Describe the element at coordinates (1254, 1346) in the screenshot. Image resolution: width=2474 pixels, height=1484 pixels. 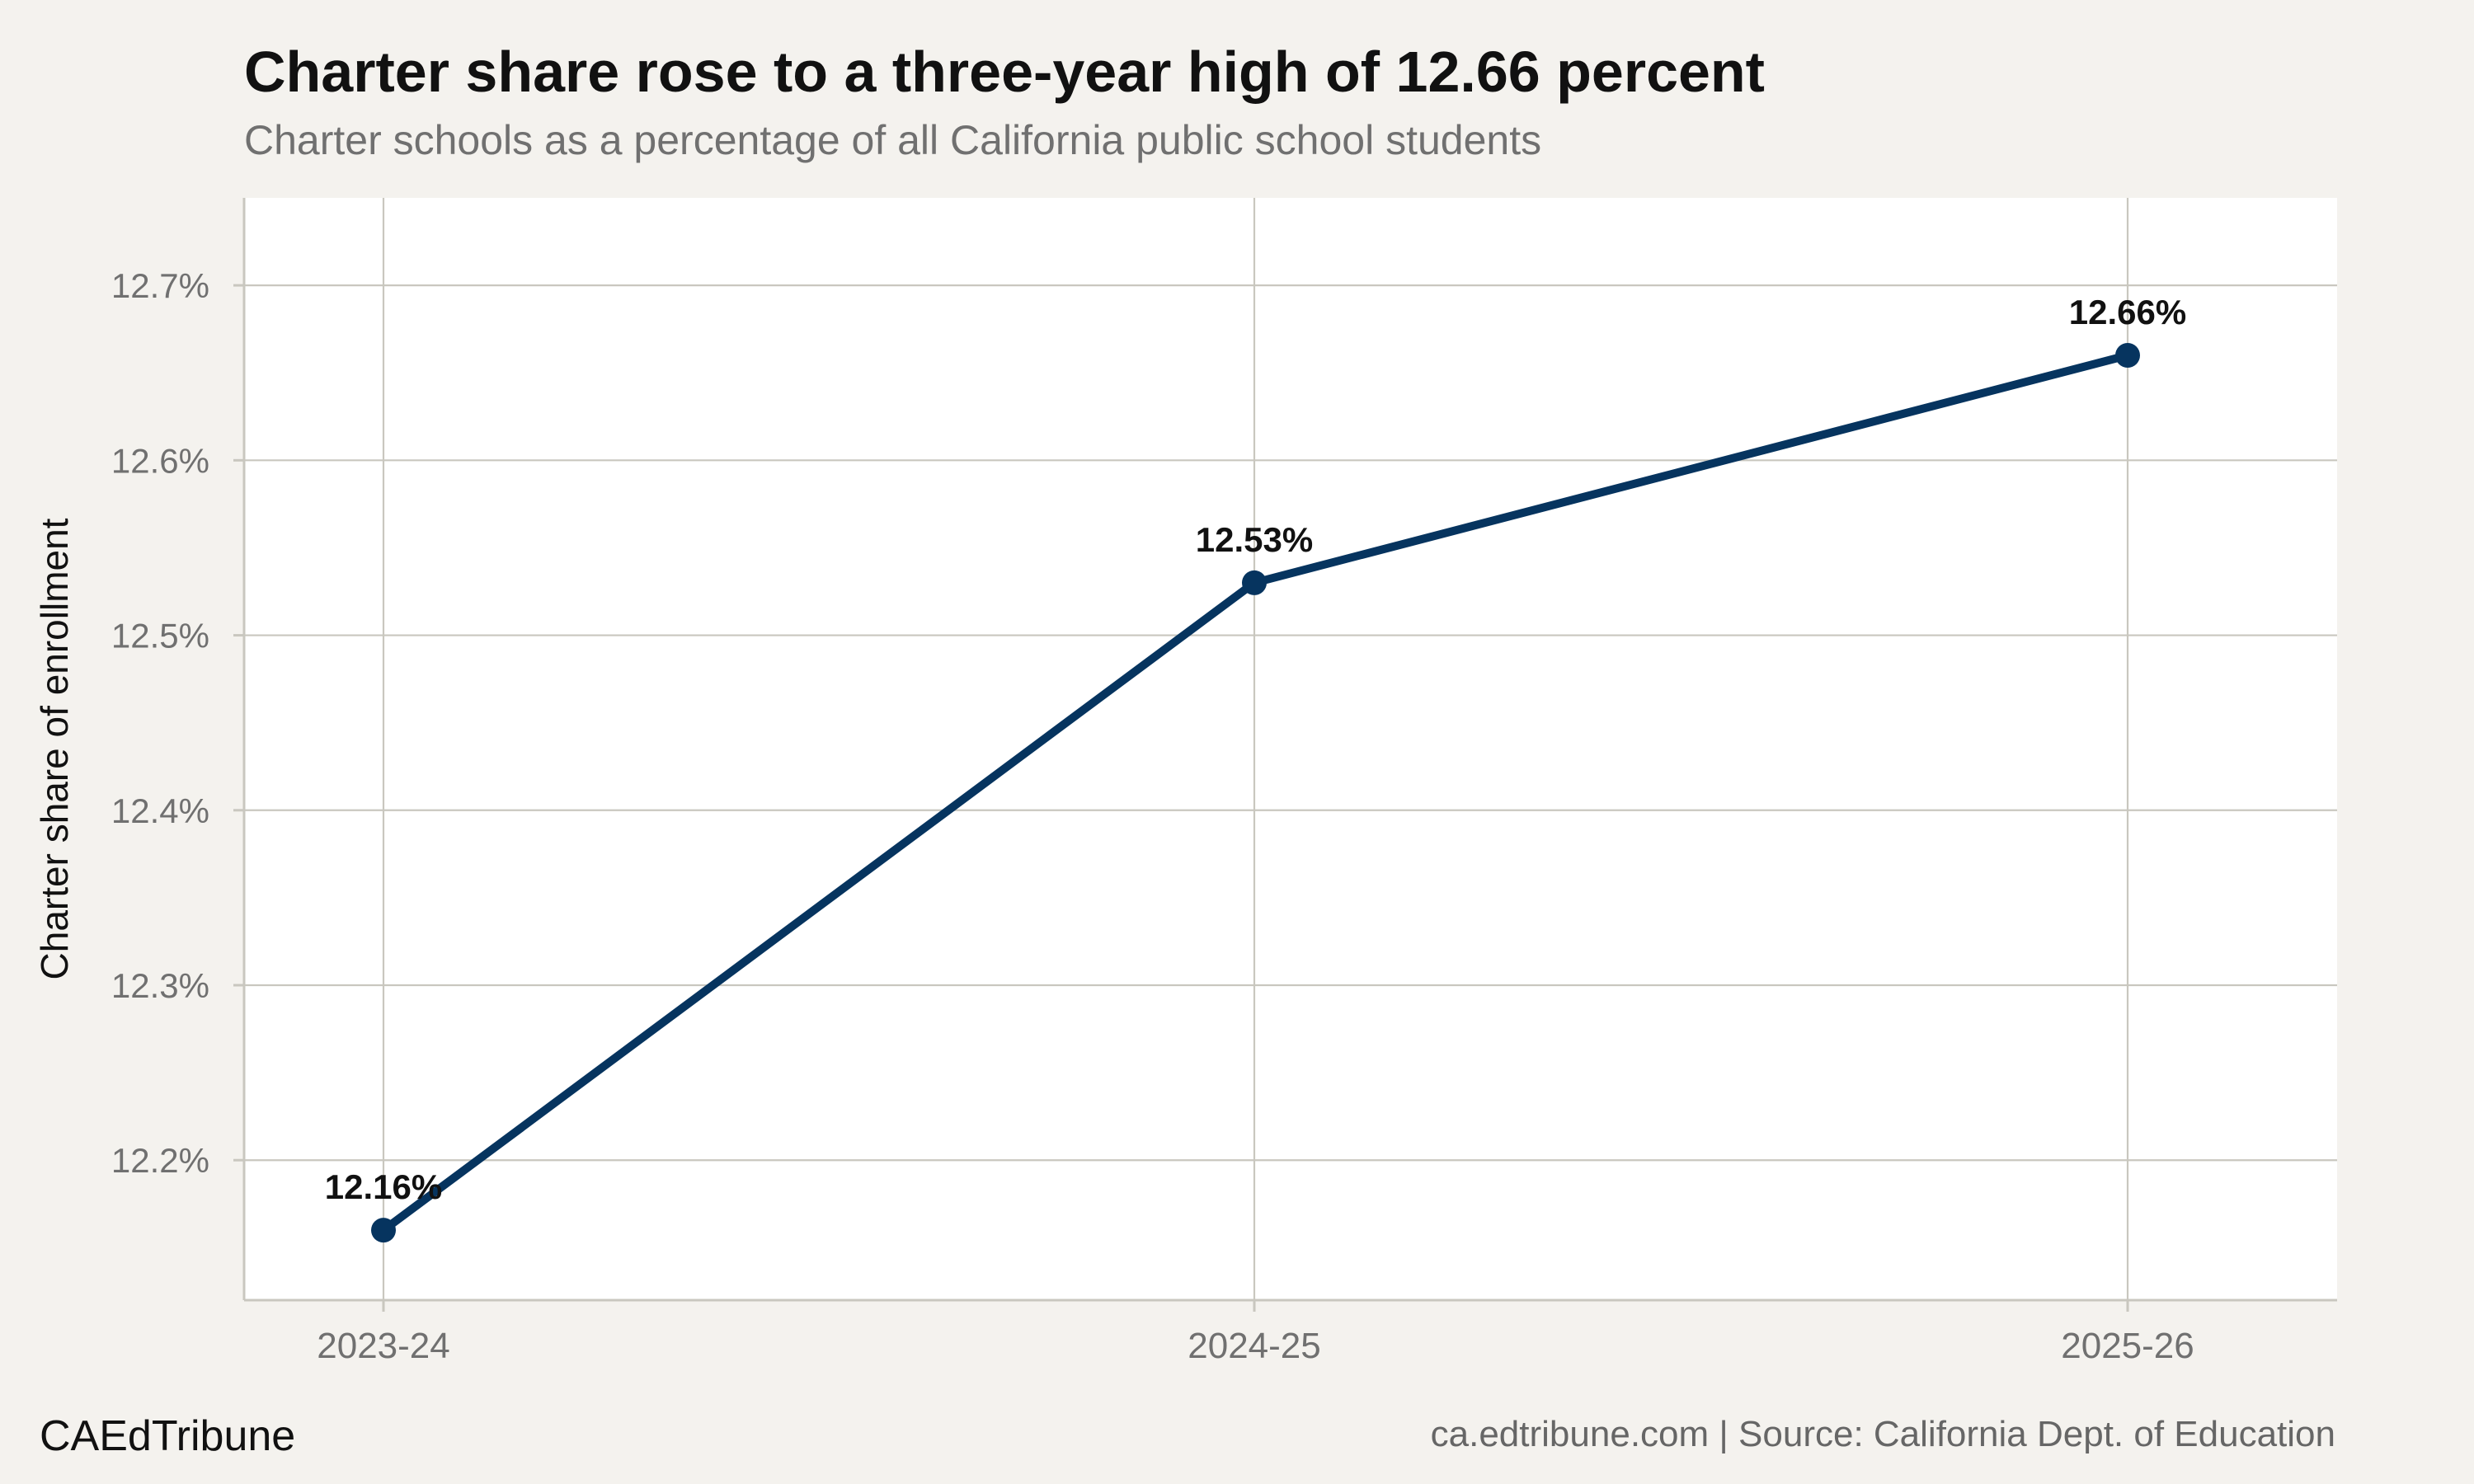
I see `x-tick-label: 2024-25` at that location.